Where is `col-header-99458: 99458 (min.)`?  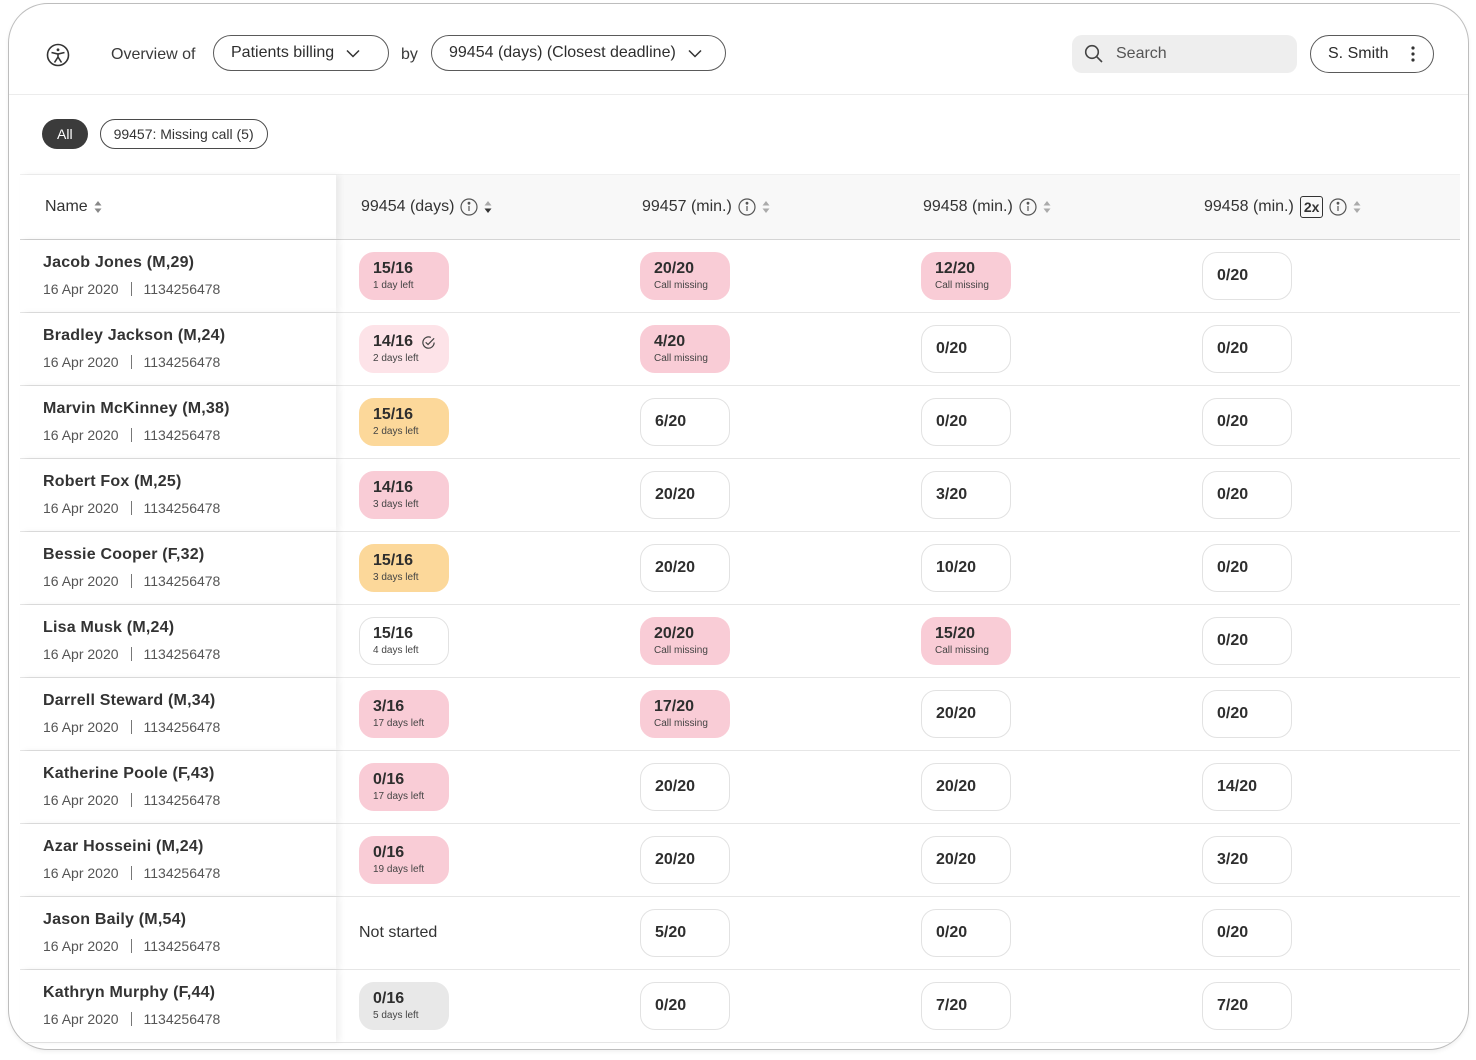
col-header-99458: 99458 (min.) is located at coordinates (987, 207).